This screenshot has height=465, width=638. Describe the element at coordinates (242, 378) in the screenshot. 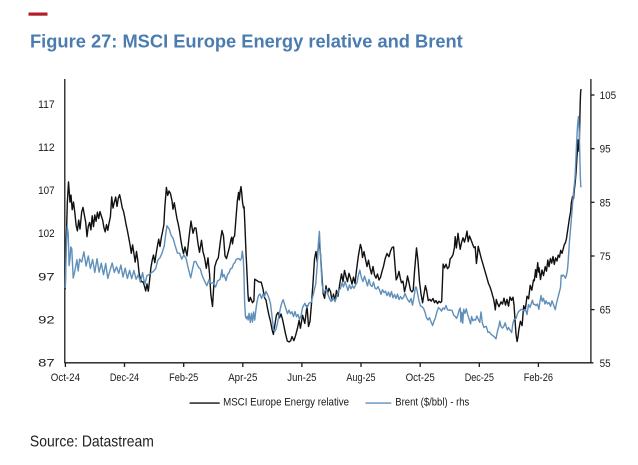

I see `svg-text: Apr-25` at that location.